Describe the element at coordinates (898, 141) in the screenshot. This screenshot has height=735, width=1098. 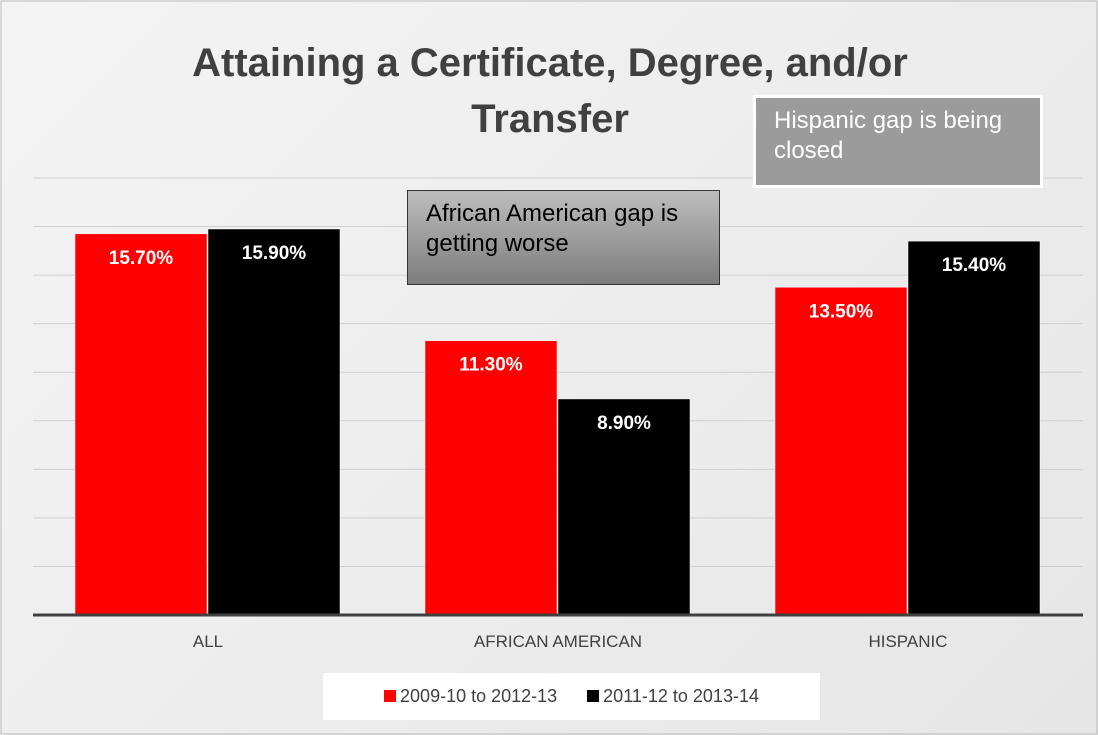
I see `annotation: Hispanic gap is being closed` at that location.